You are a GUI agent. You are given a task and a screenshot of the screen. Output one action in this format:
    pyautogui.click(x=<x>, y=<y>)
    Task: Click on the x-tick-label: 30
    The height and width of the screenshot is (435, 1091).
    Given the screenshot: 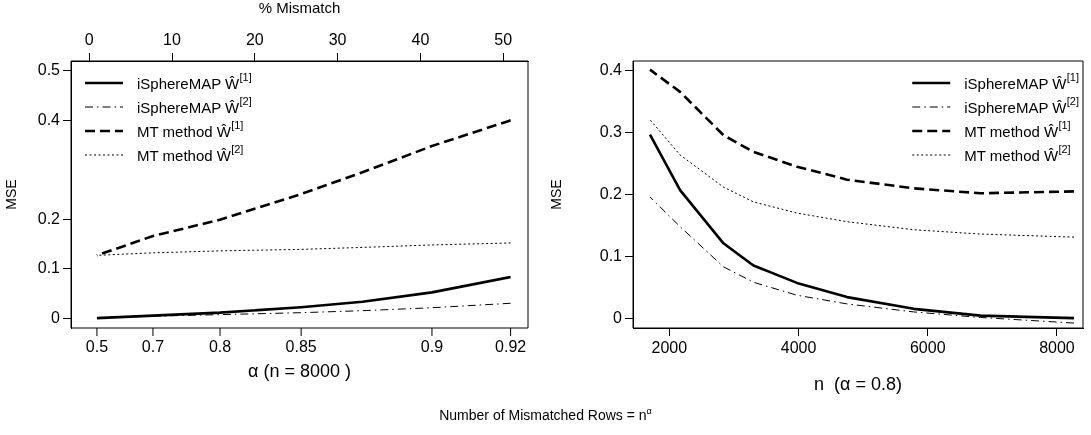 What is the action you would take?
    pyautogui.click(x=337, y=39)
    